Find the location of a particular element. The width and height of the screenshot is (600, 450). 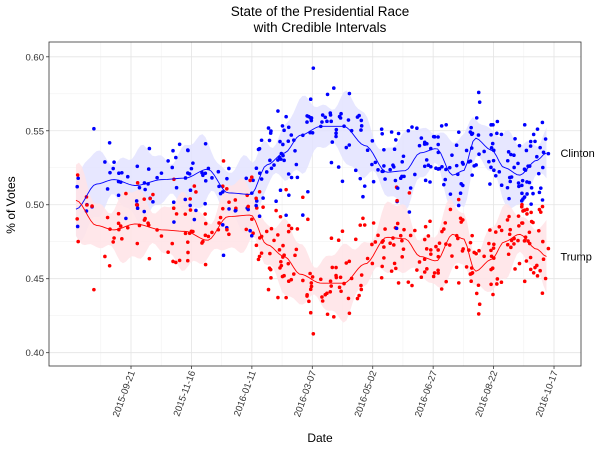

clinton-trend-line is located at coordinates (311, 167).